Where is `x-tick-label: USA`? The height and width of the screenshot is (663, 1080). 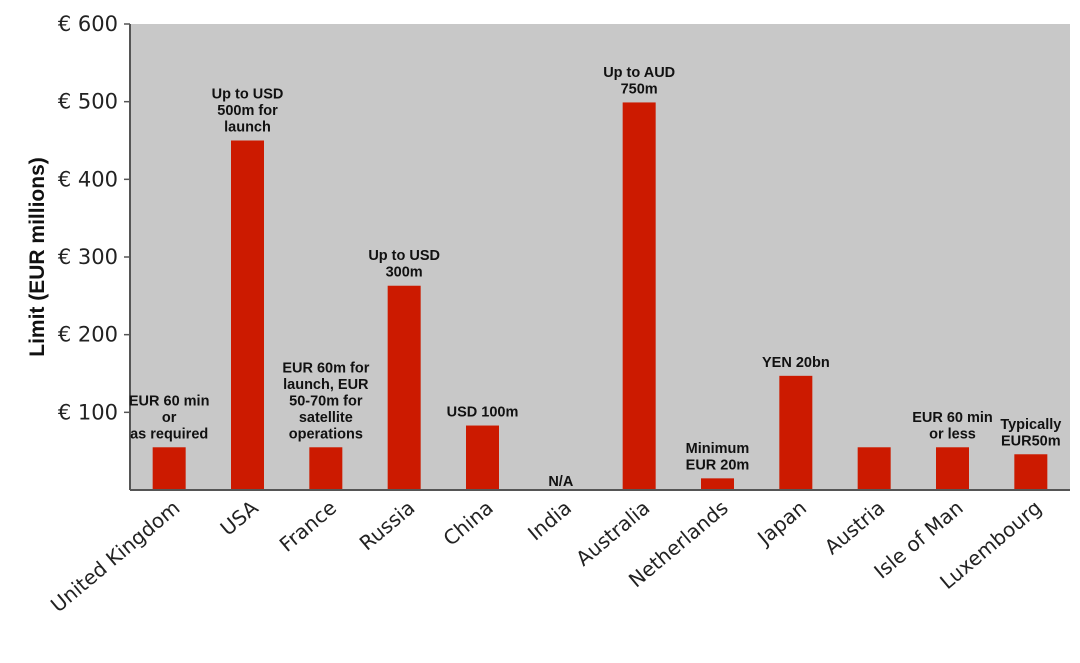 x-tick-label: USA is located at coordinates (239, 517).